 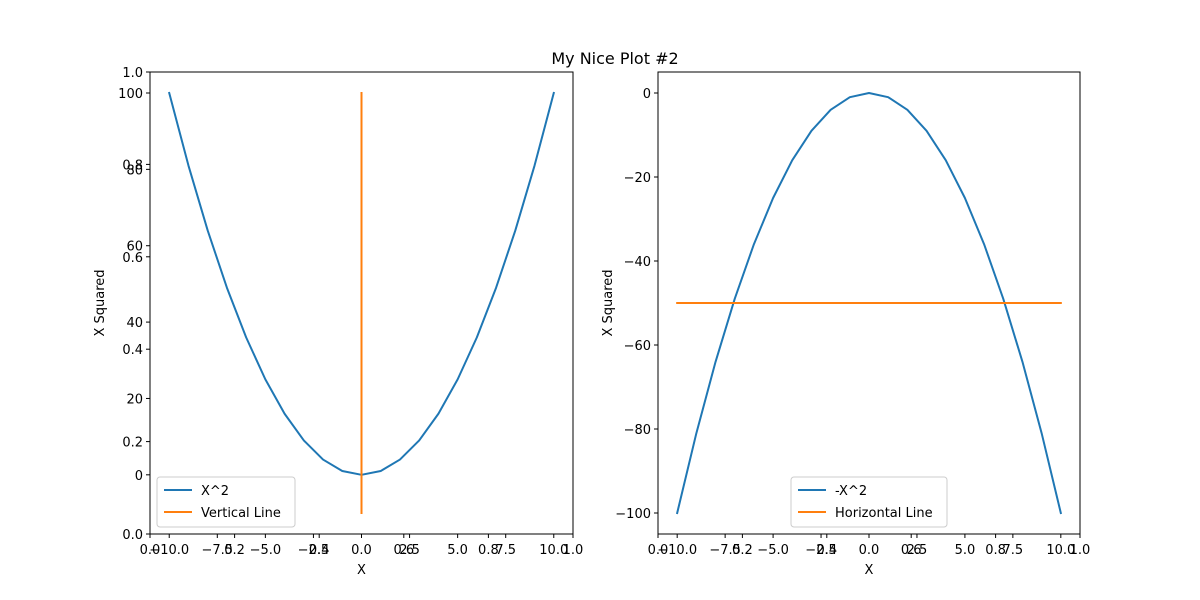 What do you see at coordinates (132, 535) in the screenshot?
I see `twin-y-tick-label: 0.0` at bounding box center [132, 535].